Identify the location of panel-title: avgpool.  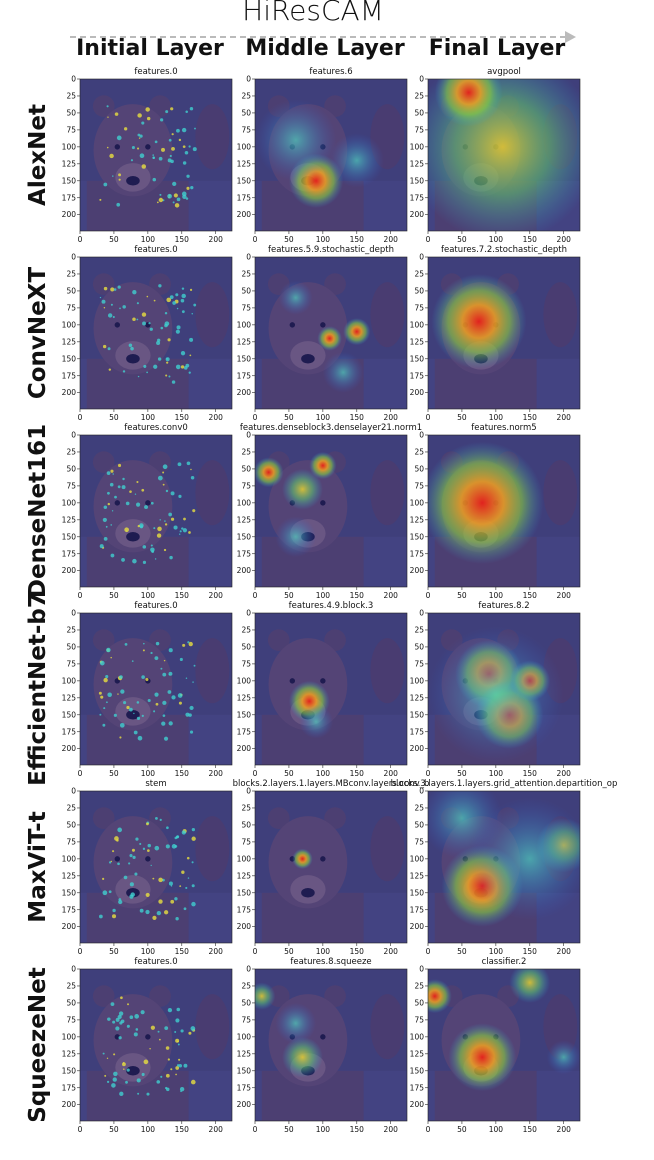
(504, 72).